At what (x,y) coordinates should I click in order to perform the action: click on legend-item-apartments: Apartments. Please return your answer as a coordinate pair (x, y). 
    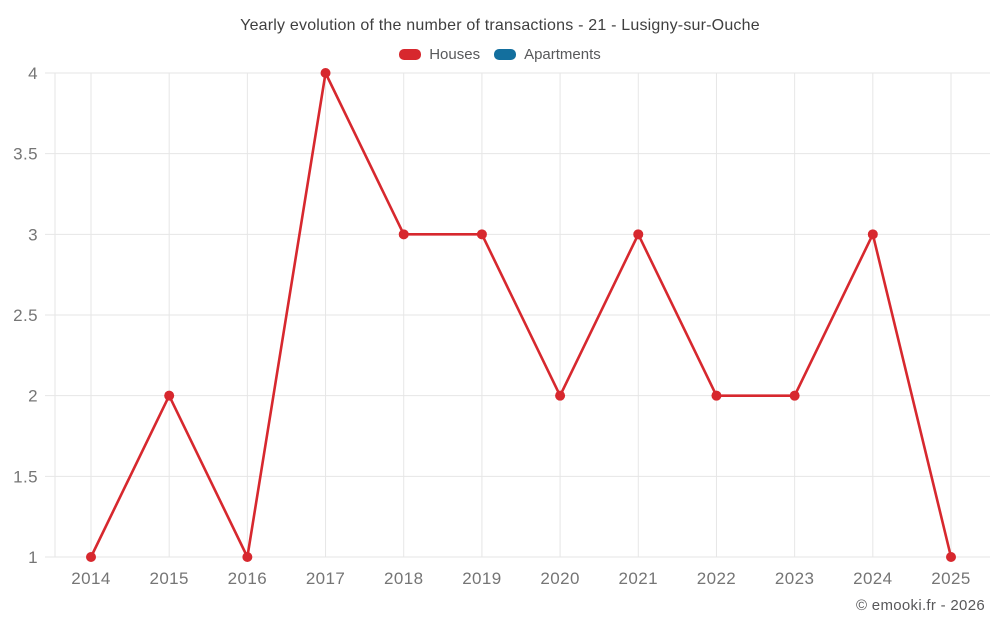
    Looking at the image, I should click on (547, 54).